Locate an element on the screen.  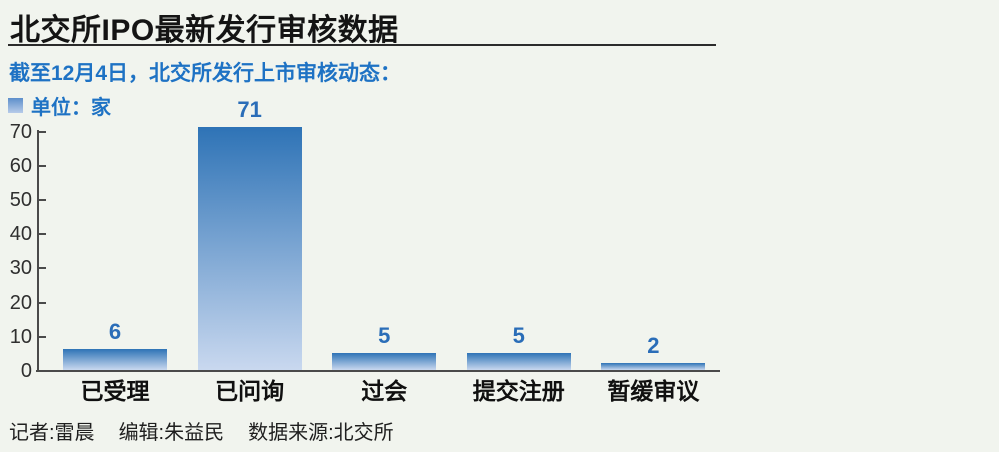
credit-data-source: 数据来源:北交所 is located at coordinates (321, 433).